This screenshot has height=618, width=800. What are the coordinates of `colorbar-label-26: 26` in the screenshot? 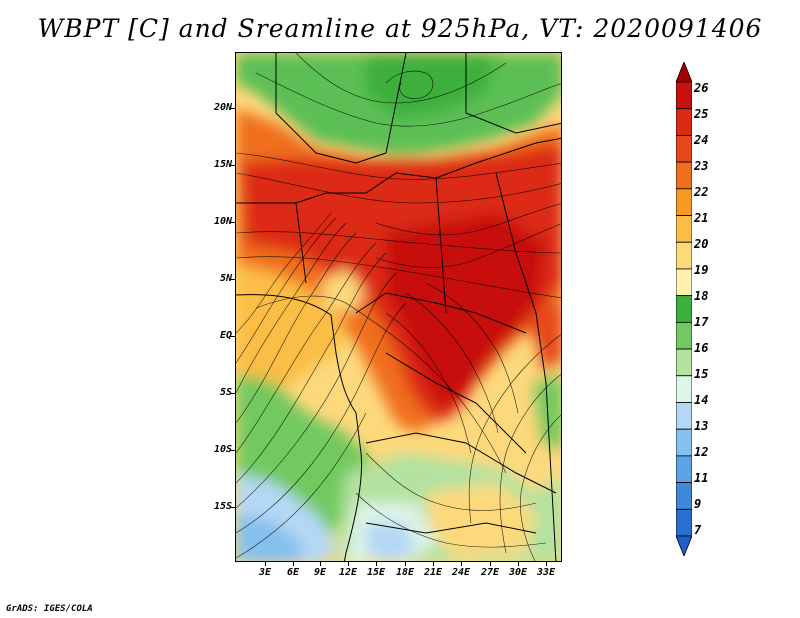 It's located at (701, 88).